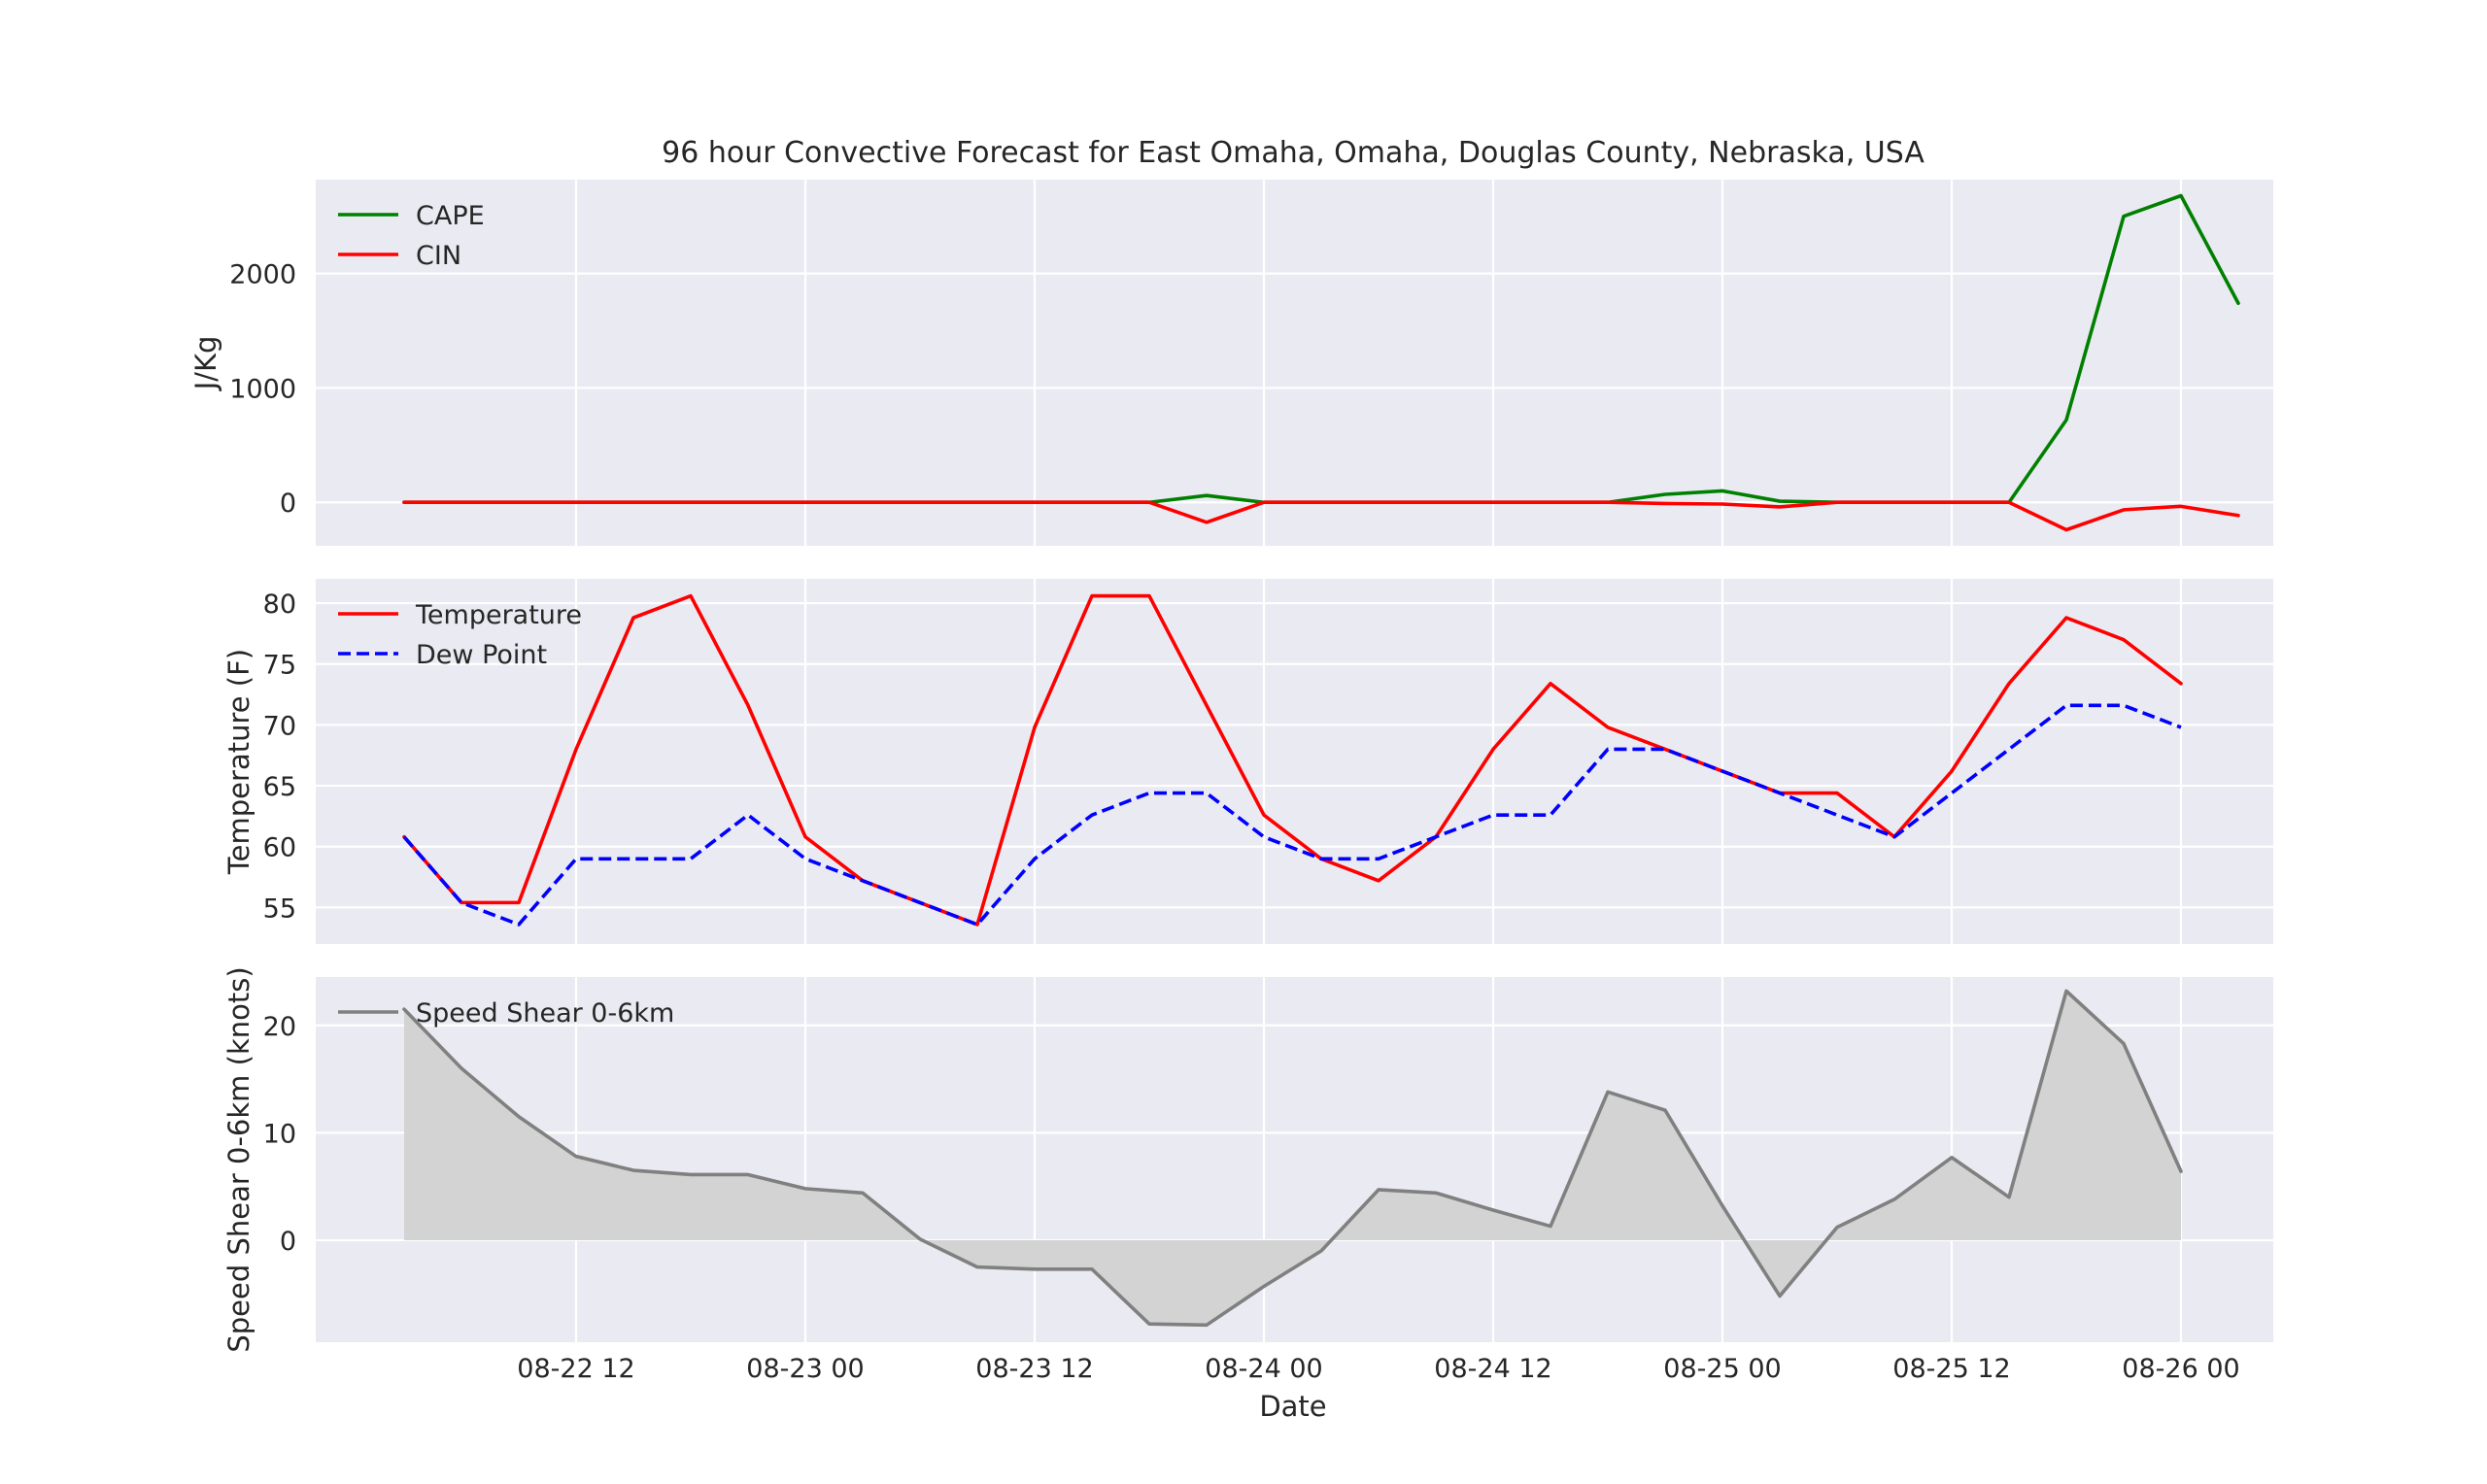 This screenshot has width=2487, height=1484. I want to click on legend-label: Dew Point, so click(481, 655).